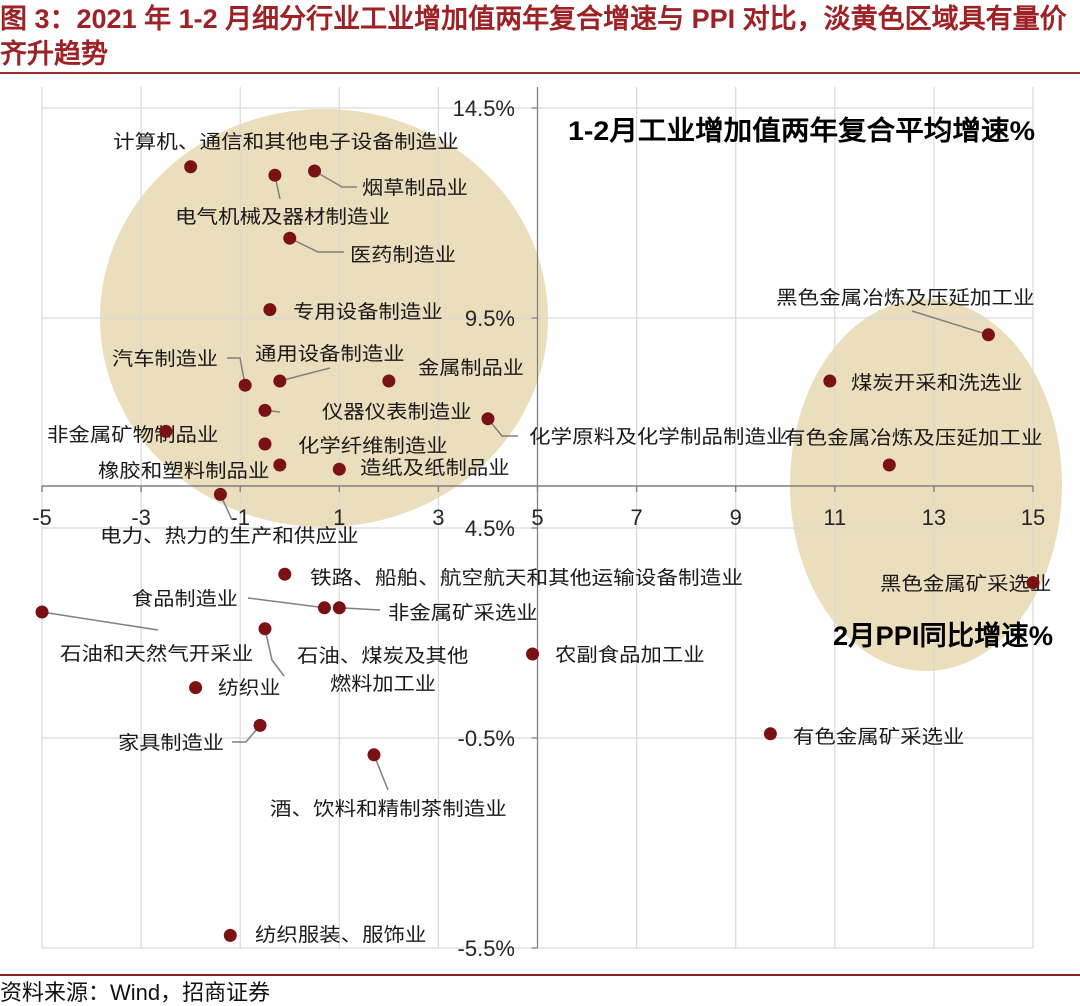  I want to click on source-note: 资料来源：Wind，招商证券, so click(135, 992).